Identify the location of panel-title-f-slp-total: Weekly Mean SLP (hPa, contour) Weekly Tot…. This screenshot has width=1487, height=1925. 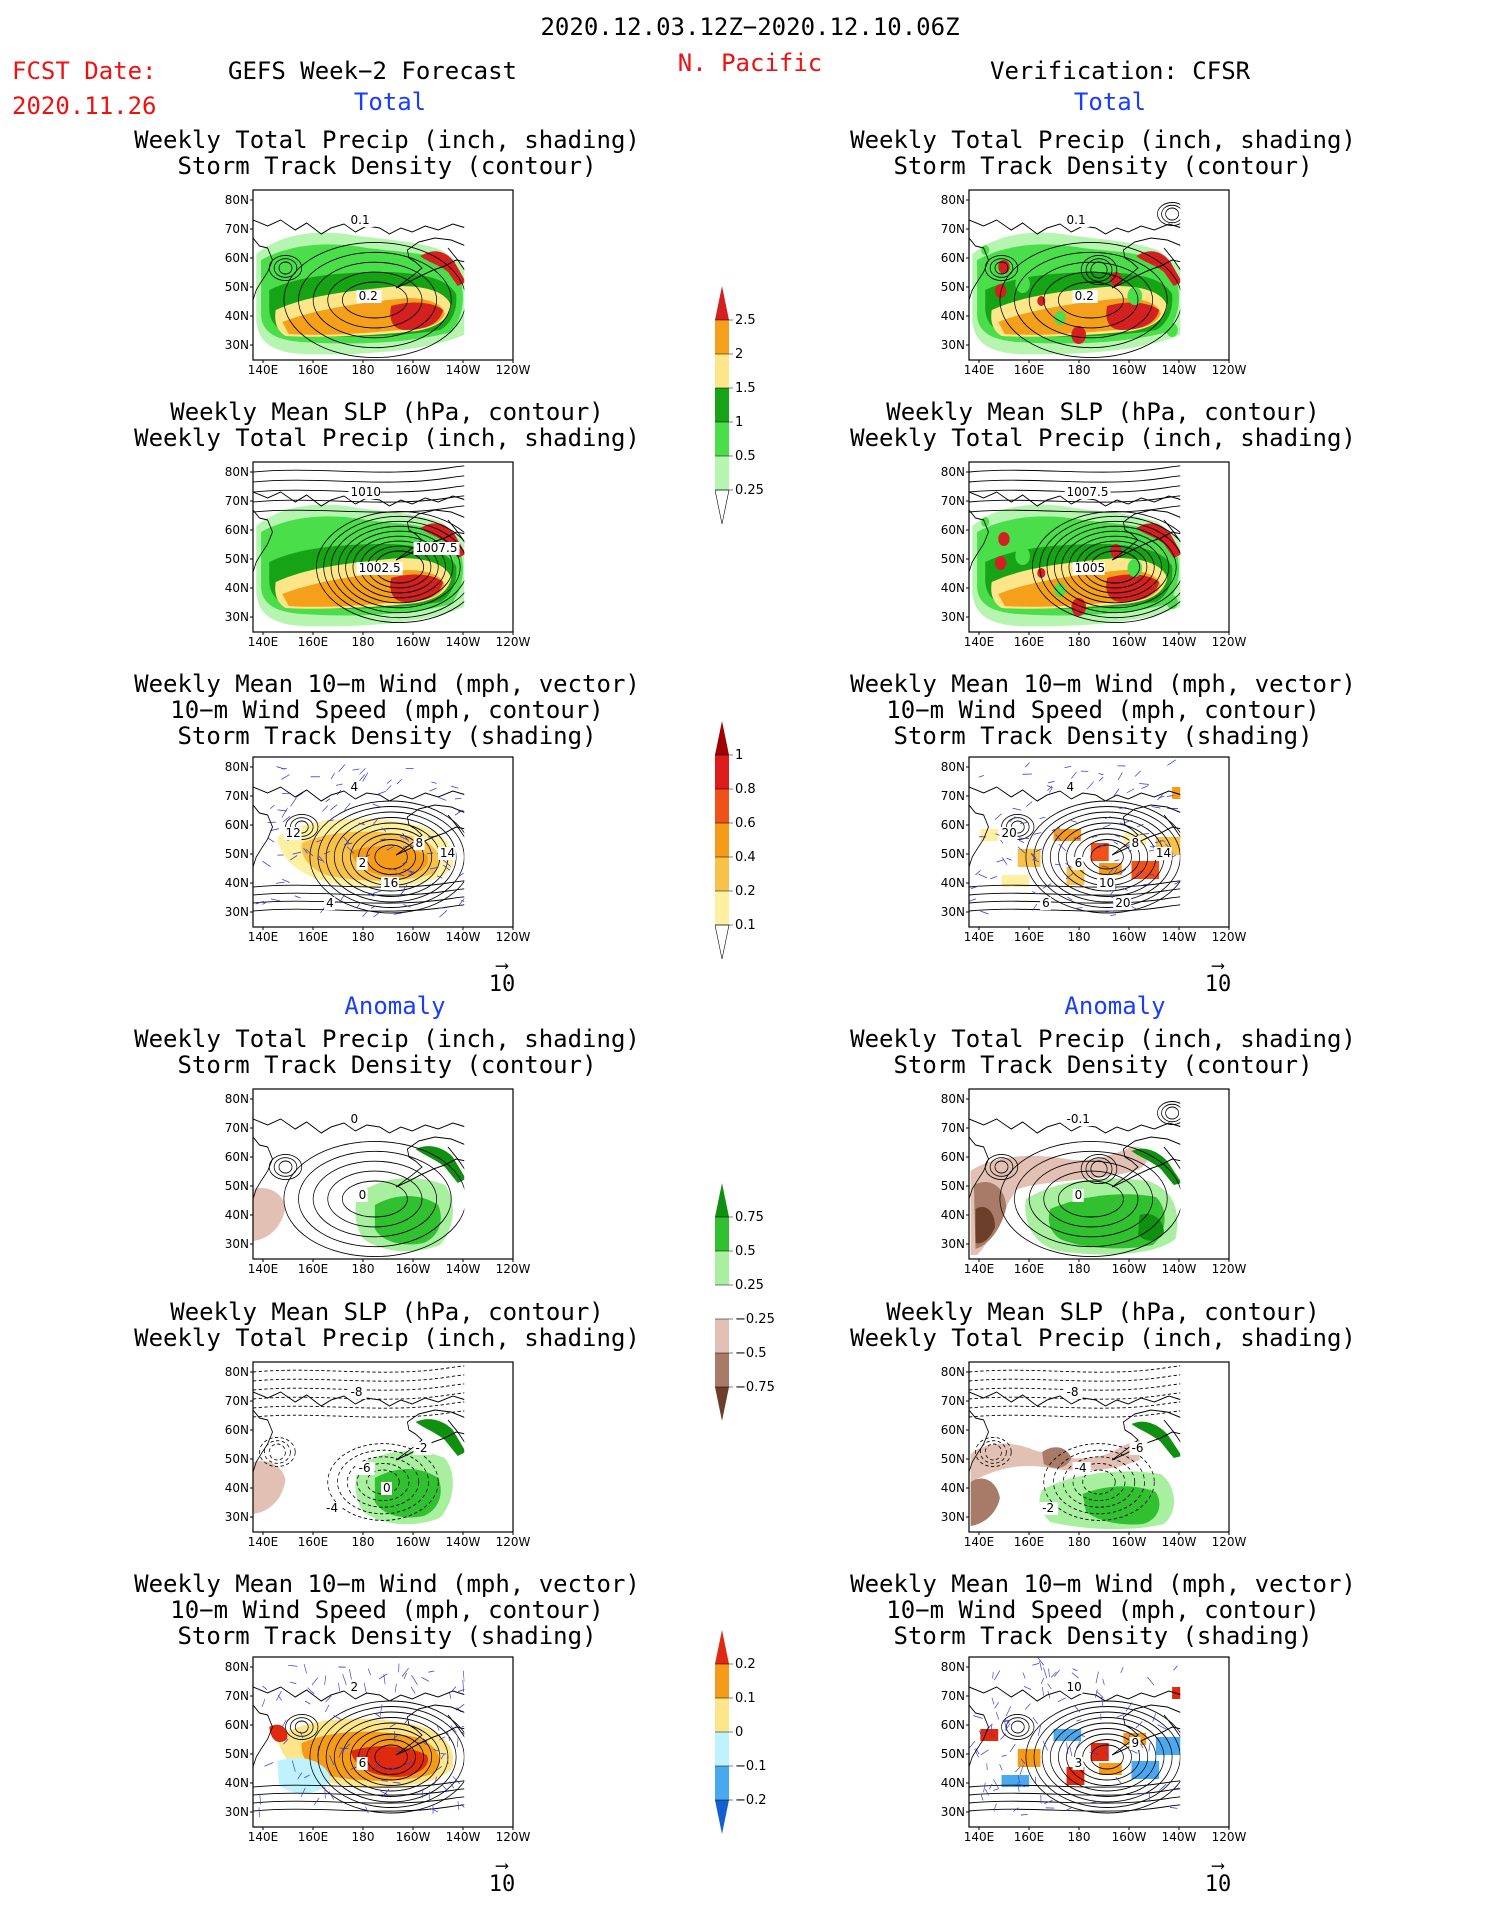
(387, 425).